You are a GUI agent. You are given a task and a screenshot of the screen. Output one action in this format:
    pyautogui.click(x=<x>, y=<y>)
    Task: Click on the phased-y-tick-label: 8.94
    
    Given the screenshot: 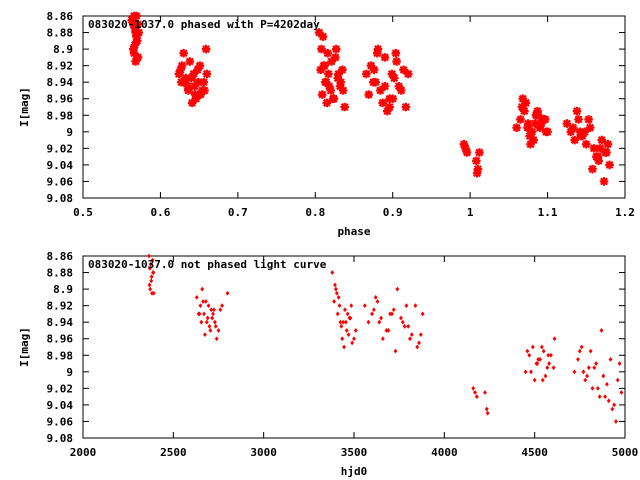 What is the action you would take?
    pyautogui.click(x=60, y=82)
    